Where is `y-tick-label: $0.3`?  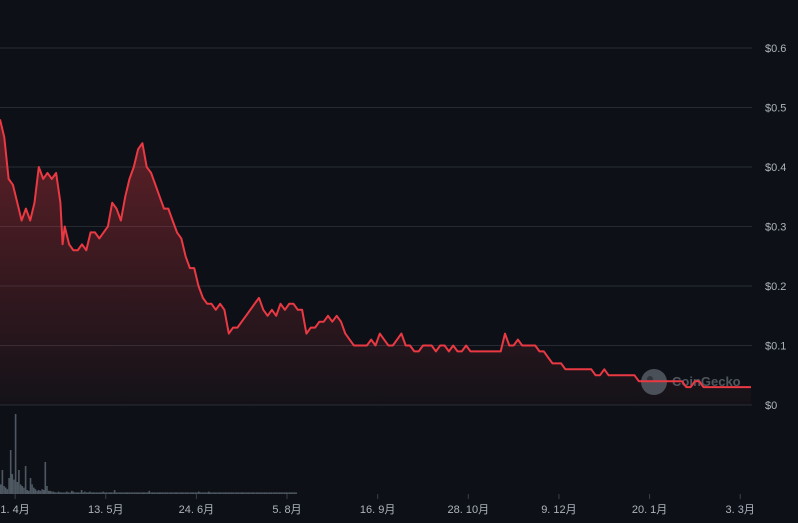
y-tick-label: $0.3 is located at coordinates (775, 228).